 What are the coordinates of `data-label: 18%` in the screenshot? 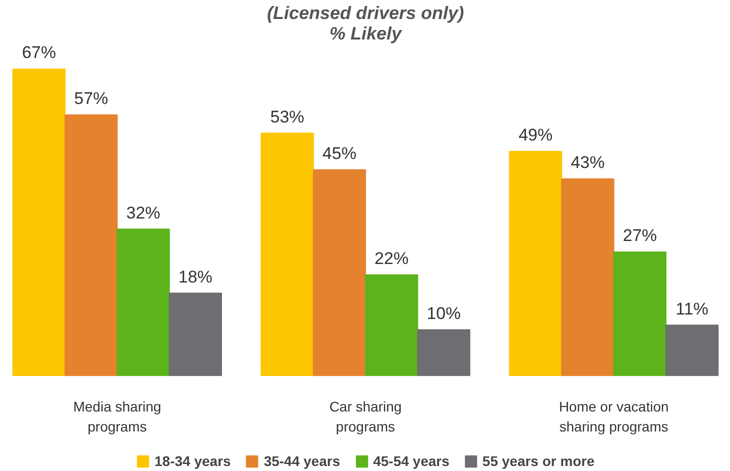 It's located at (195, 276).